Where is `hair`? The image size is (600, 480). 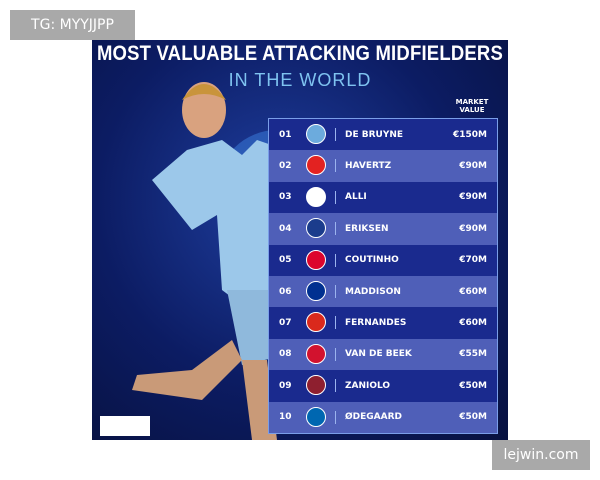
hair is located at coordinates (204, 92).